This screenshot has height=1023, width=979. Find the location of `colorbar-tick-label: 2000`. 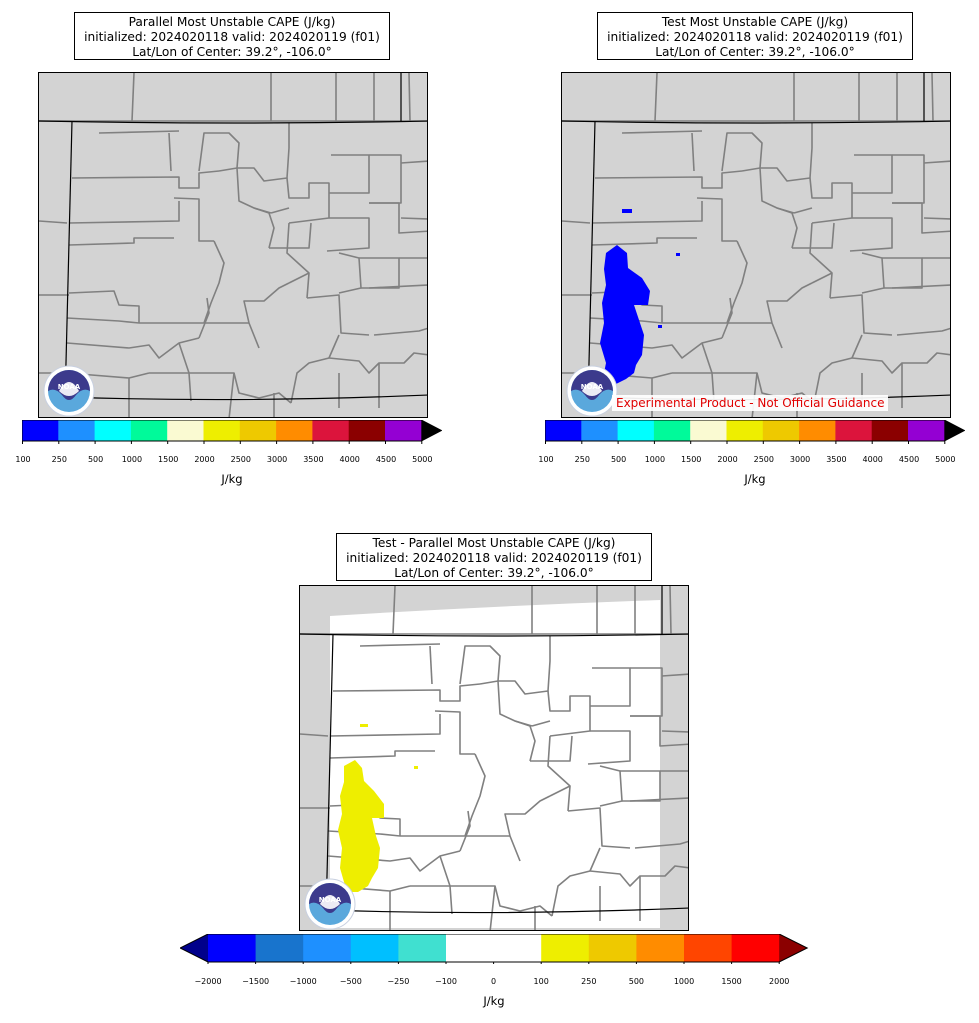

colorbar-tick-label: 2000 is located at coordinates (204, 459).